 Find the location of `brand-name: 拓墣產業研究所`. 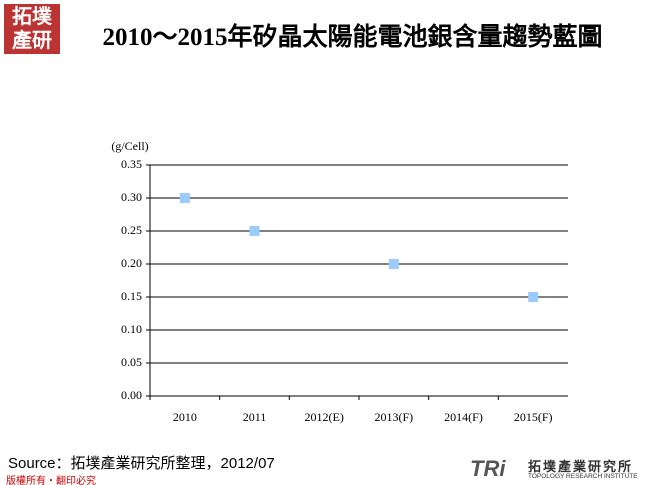

brand-name: 拓墣產業研究所 is located at coordinates (581, 466).